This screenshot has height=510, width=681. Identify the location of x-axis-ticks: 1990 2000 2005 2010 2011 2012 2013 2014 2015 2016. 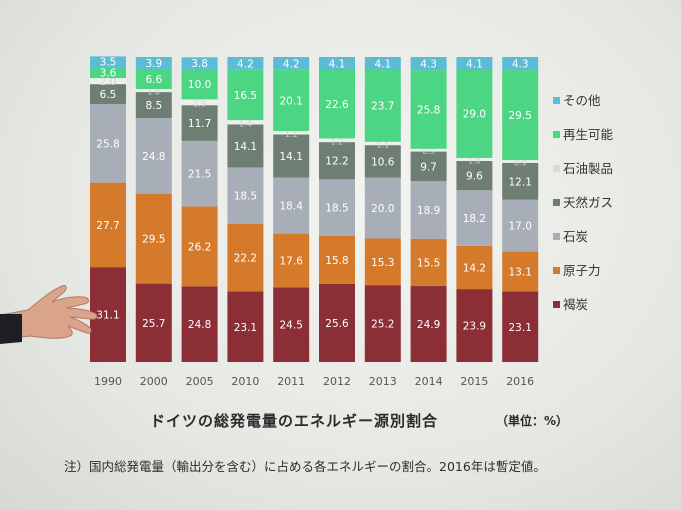
(314, 381).